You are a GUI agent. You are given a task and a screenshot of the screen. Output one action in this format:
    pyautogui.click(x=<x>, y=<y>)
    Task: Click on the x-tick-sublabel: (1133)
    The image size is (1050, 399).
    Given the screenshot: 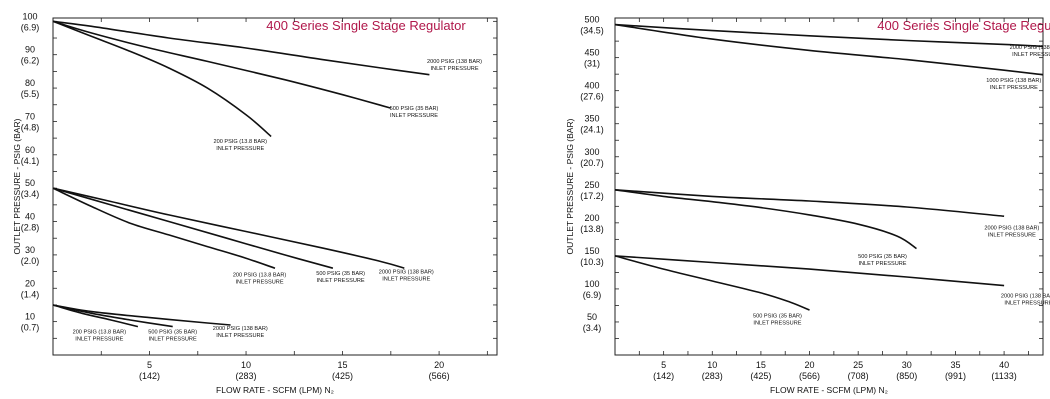 What is the action you would take?
    pyautogui.click(x=1003, y=376)
    